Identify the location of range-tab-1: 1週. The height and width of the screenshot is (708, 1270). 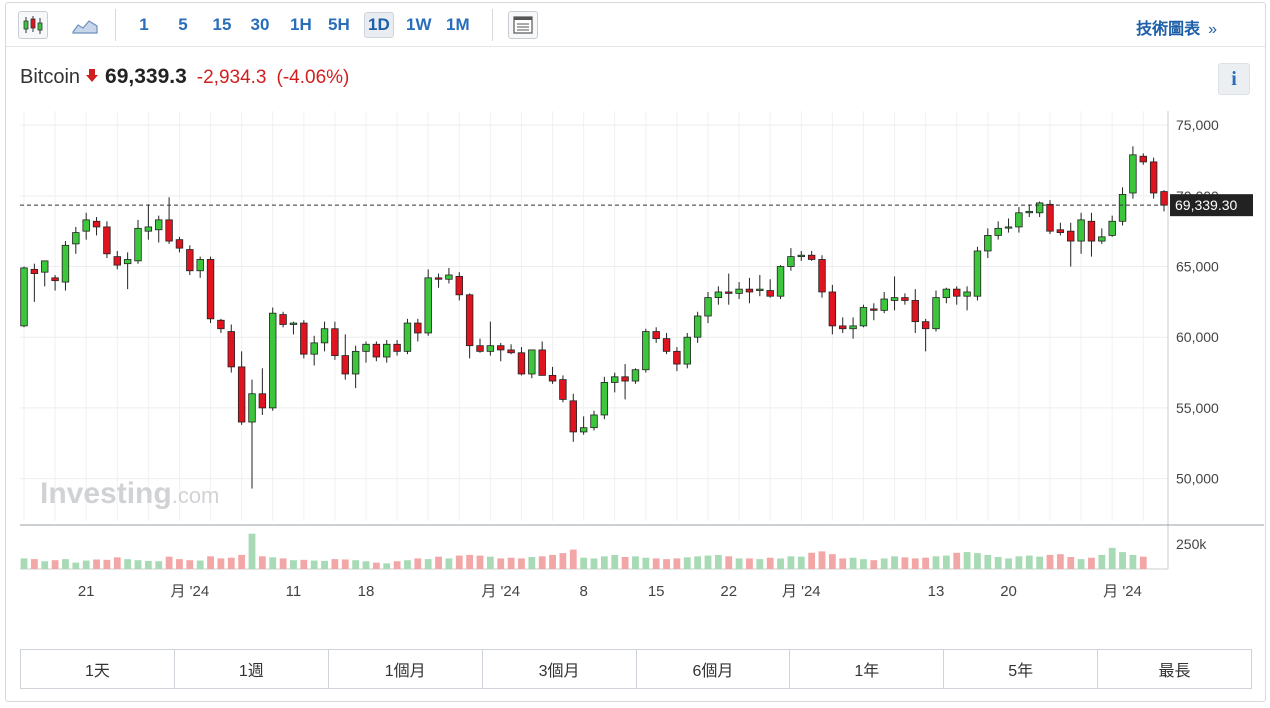
(251, 669).